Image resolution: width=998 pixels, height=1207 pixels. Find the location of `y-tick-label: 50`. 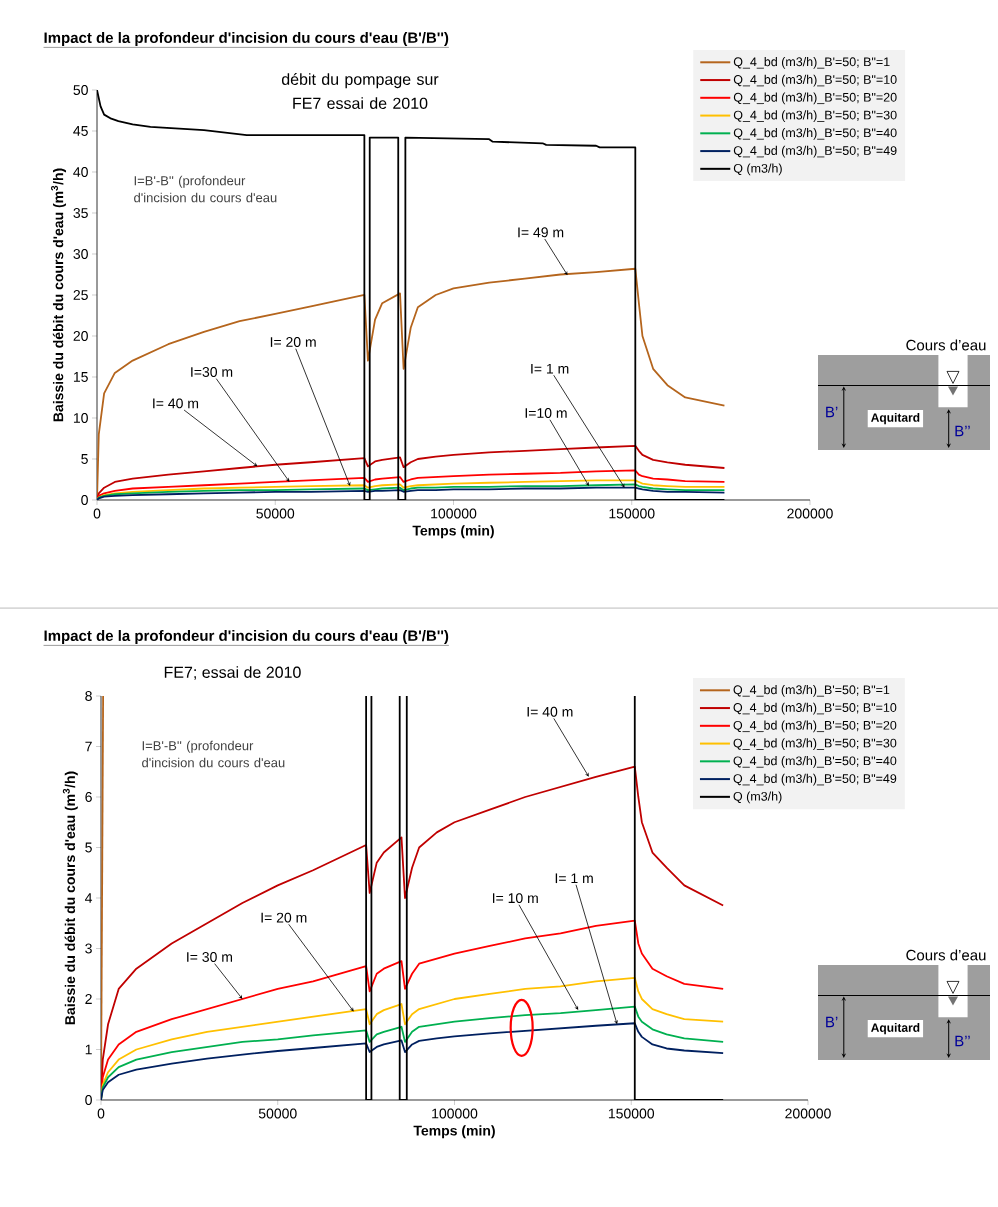

y-tick-label: 50 is located at coordinates (80, 90).